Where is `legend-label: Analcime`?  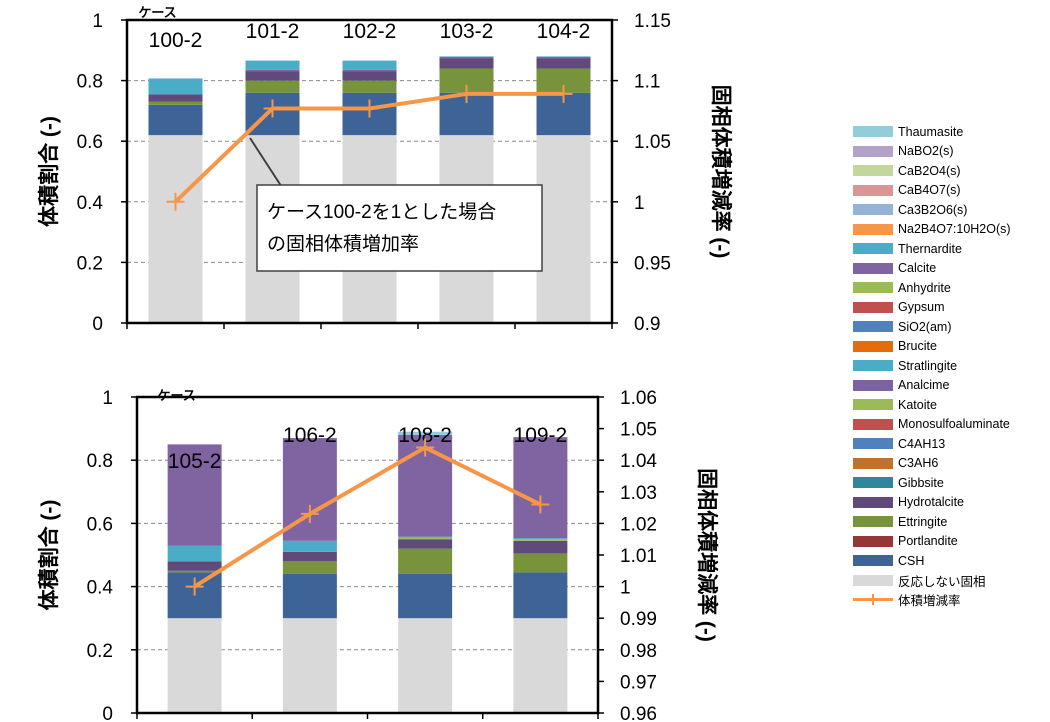 legend-label: Analcime is located at coordinates (924, 385).